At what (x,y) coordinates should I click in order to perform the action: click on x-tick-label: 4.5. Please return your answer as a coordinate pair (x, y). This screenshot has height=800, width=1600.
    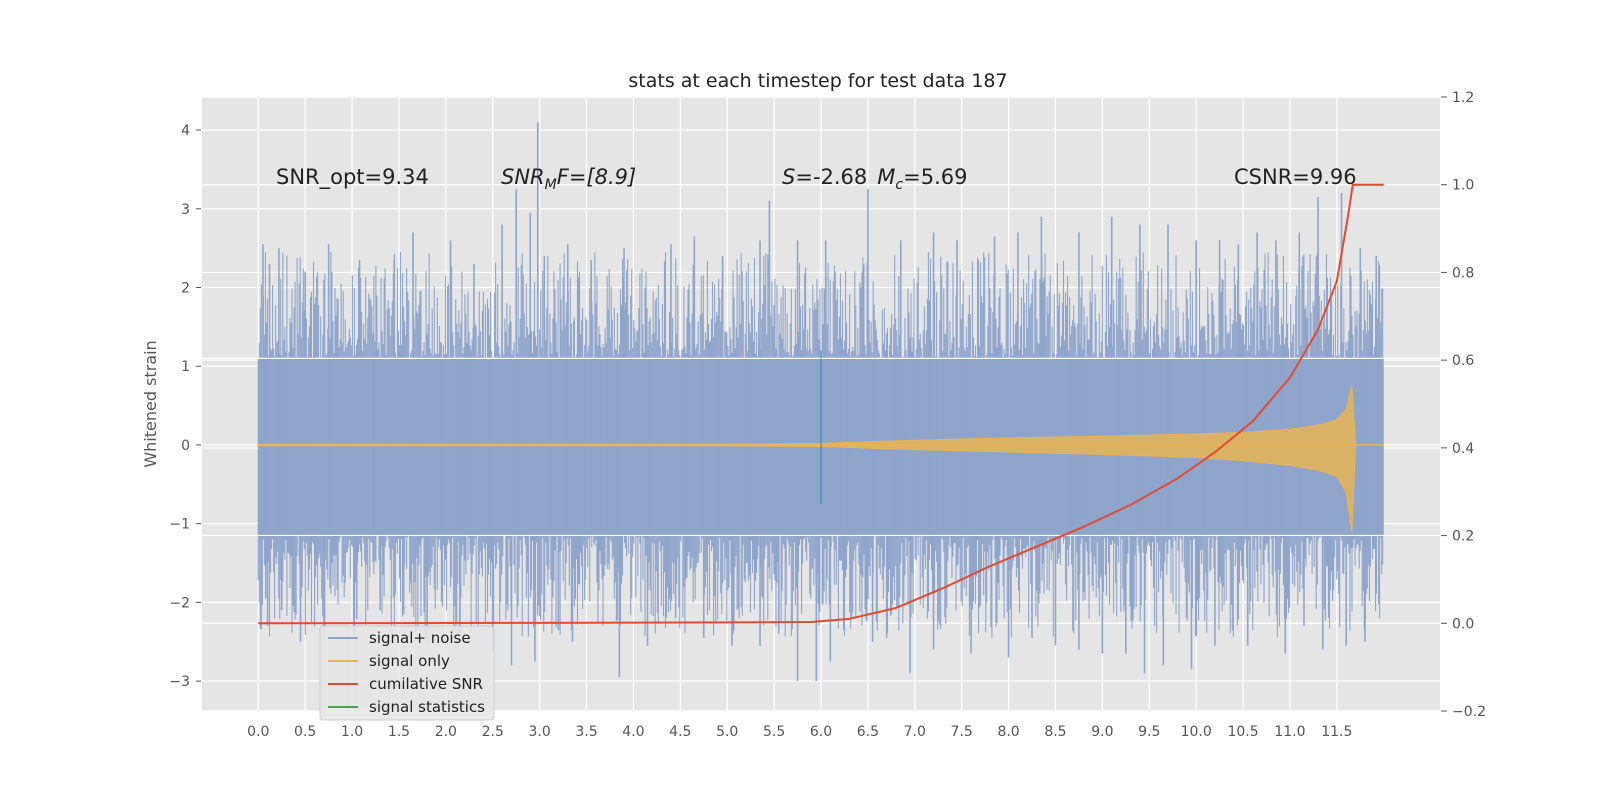
    Looking at the image, I should click on (680, 732).